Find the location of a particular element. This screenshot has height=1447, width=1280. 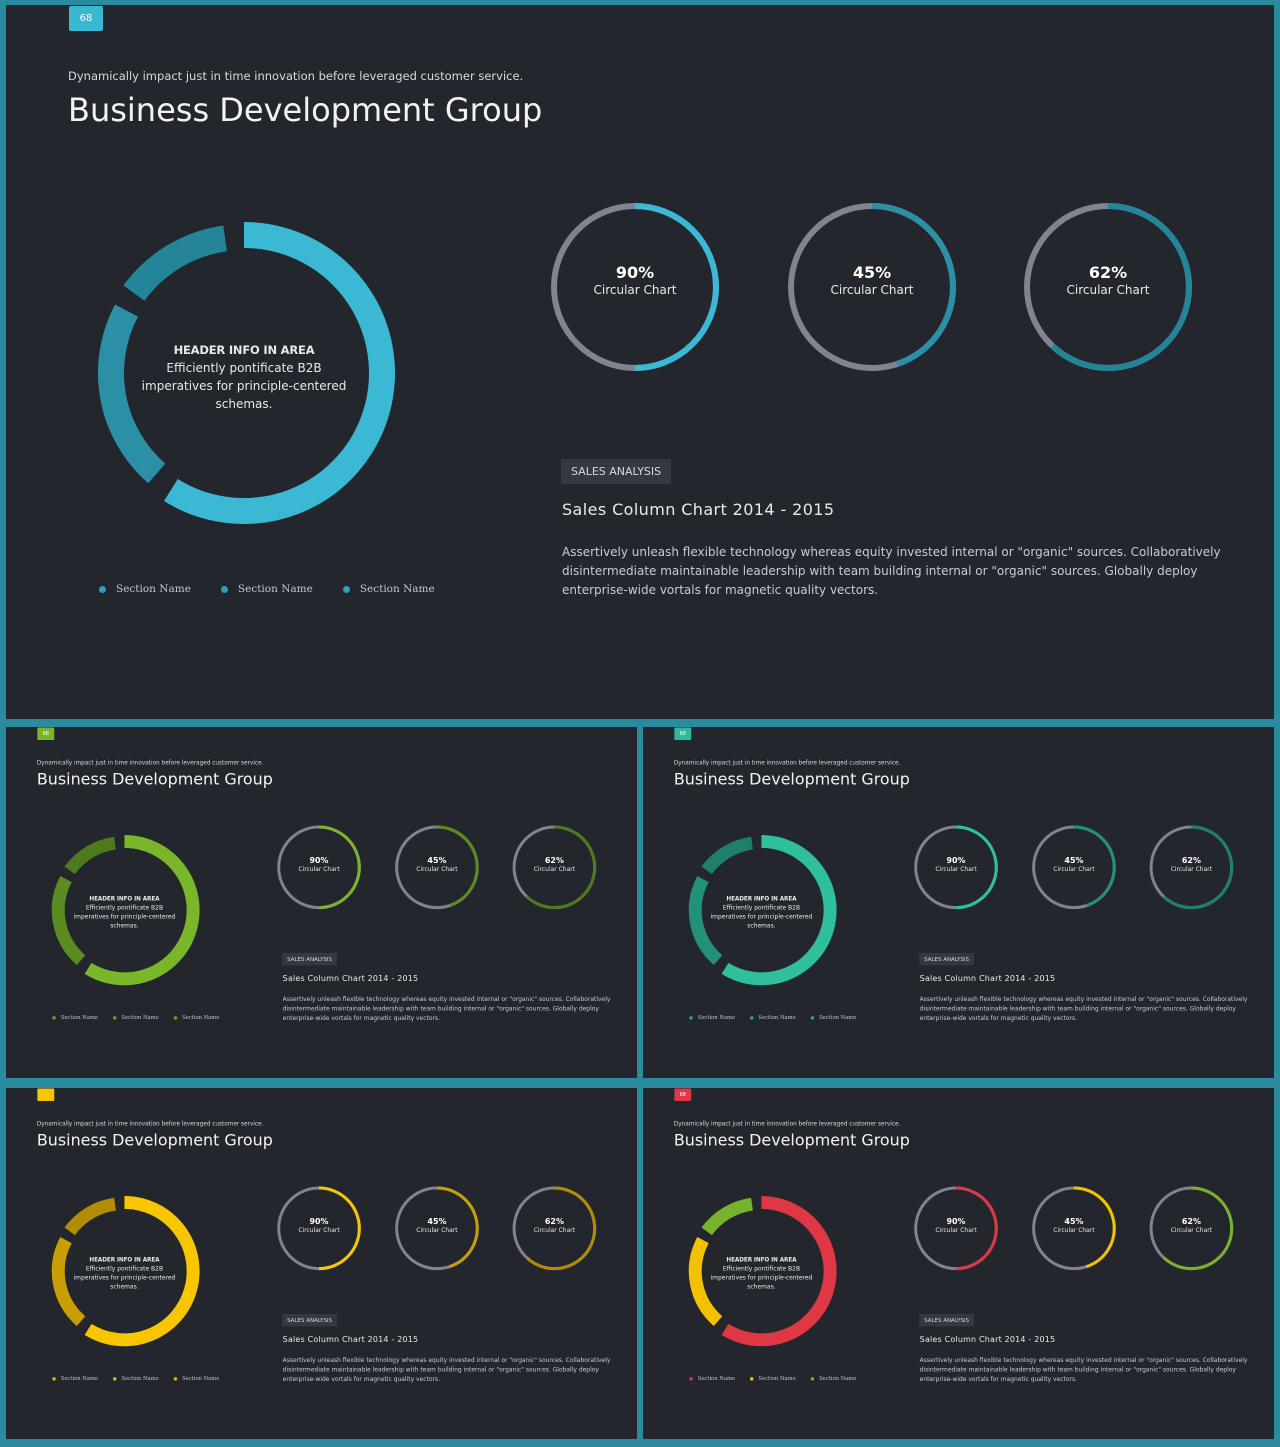

circular-progress: 62% Circular Chart is located at coordinates (1192, 1229).